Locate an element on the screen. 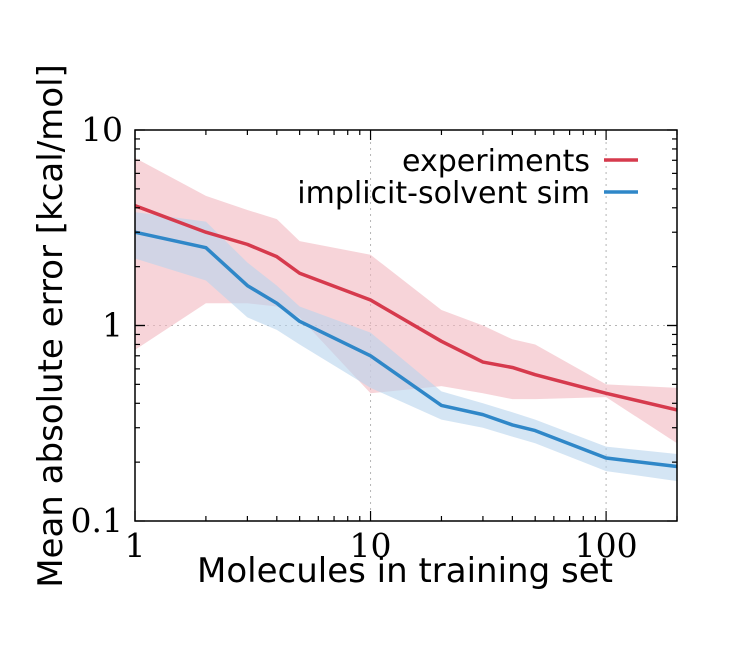 The height and width of the screenshot is (647, 747). x-axis-label: Molecules in training set is located at coordinates (405, 571).